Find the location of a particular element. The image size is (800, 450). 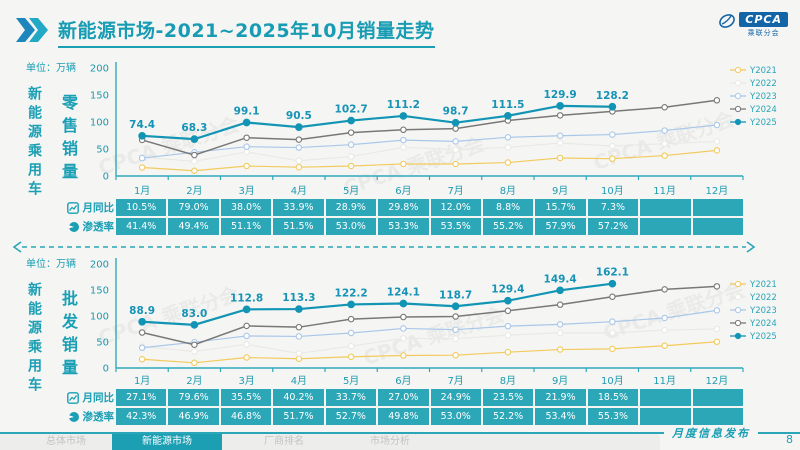

legend-label: Y2025 is located at coordinates (763, 337).